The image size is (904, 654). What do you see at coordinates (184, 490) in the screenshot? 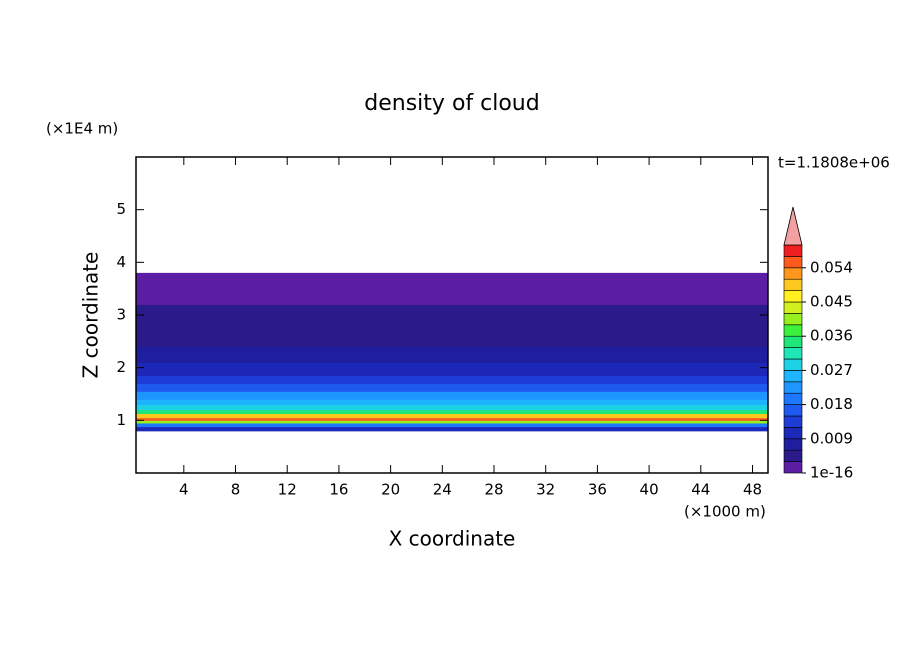
I see `x-tick-label: 4` at bounding box center [184, 490].